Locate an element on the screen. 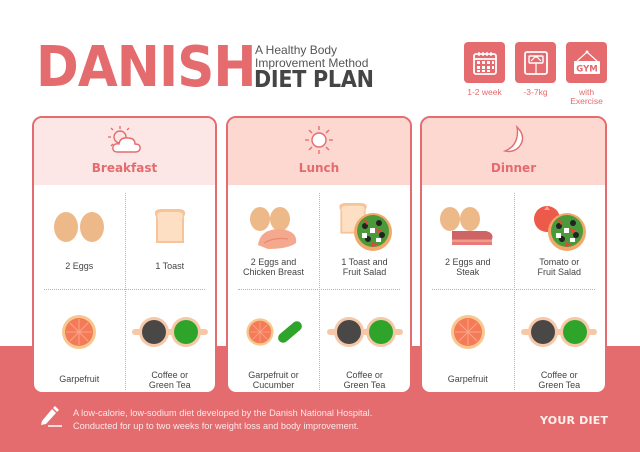 This screenshot has width=640, height=452. badge-label-weight: -3-7kg is located at coordinates (535, 92).